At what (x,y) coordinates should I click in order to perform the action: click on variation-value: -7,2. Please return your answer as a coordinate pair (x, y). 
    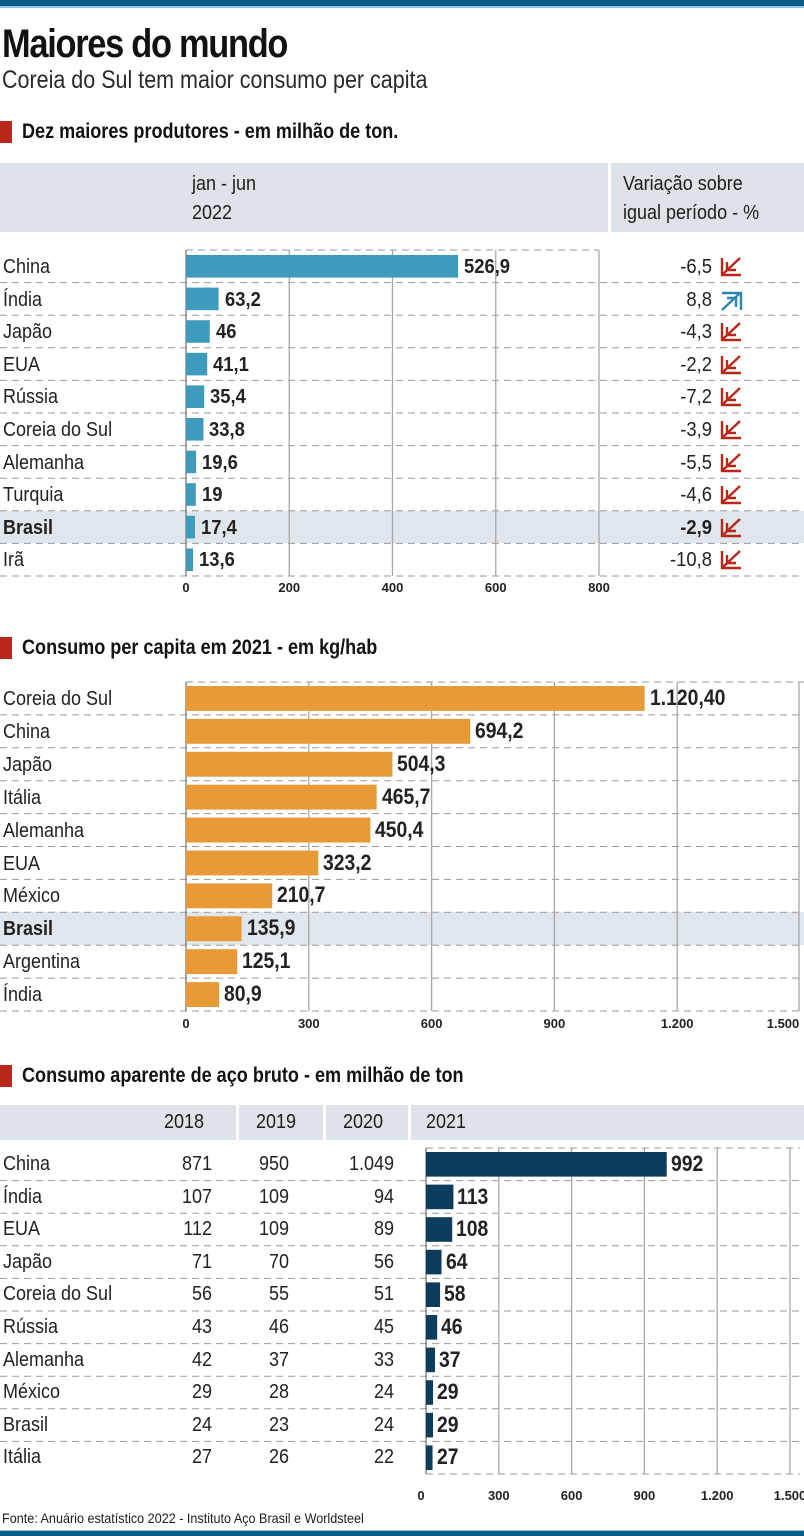
    Looking at the image, I should click on (696, 397).